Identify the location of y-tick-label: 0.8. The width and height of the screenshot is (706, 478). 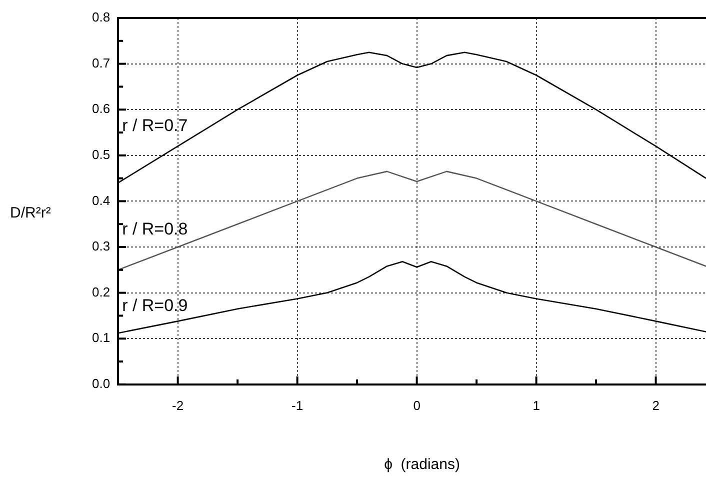
(101, 17).